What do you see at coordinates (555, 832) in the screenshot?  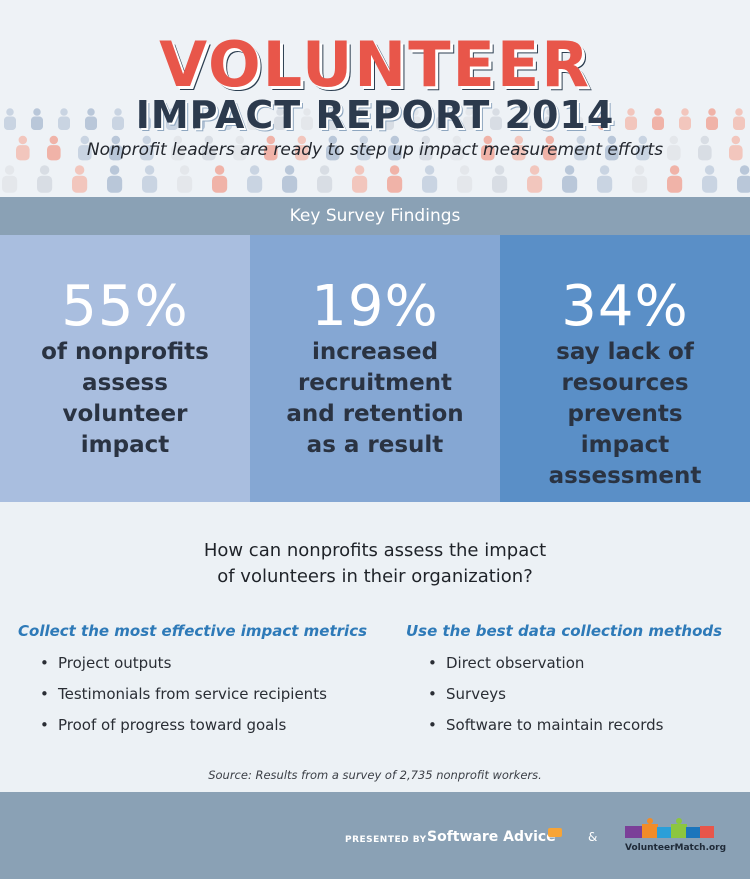 I see `speech-bubble-icon` at bounding box center [555, 832].